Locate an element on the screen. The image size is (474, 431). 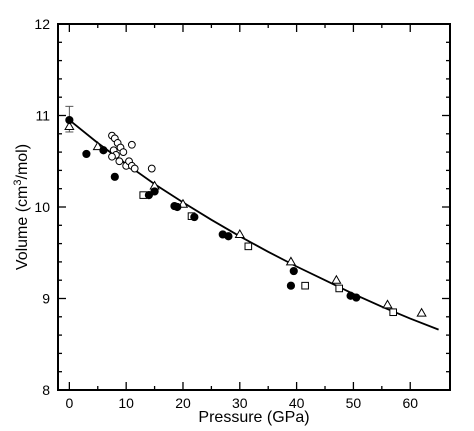
y-tick-label: 11 is located at coordinates (42, 116).